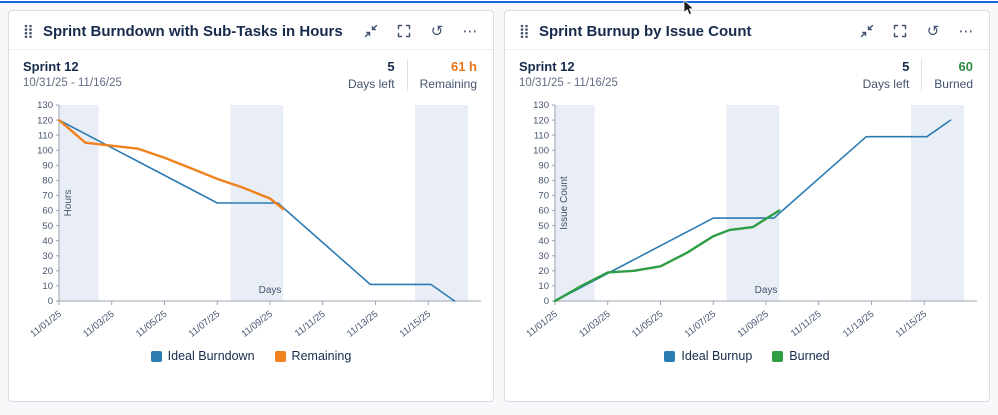 This screenshot has width=998, height=415. I want to click on burned-stat: 60 Burned, so click(953, 75).